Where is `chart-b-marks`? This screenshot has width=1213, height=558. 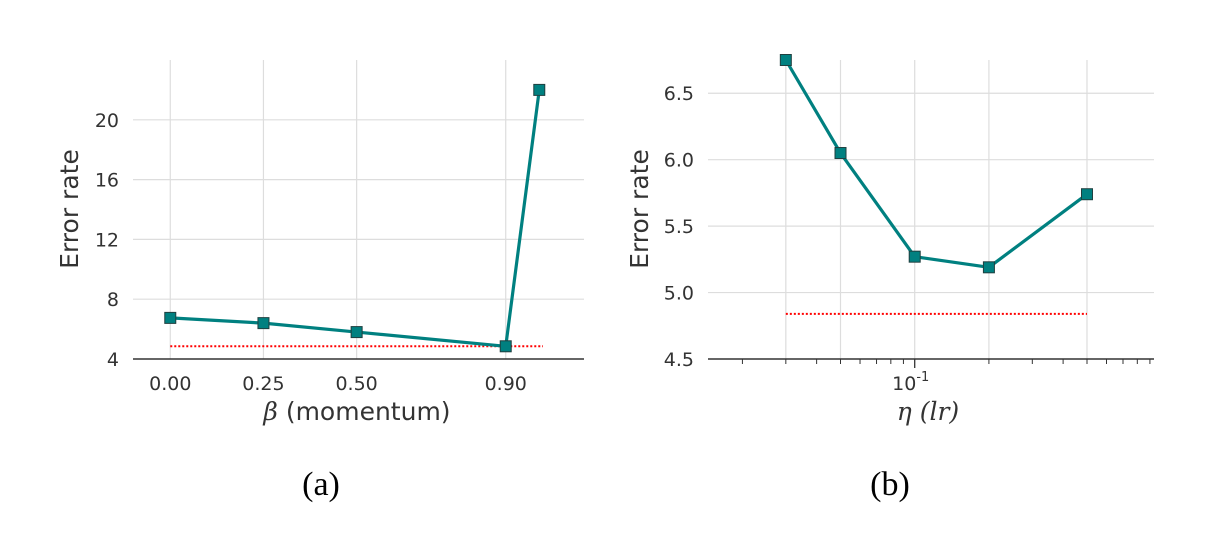 chart-b-marks is located at coordinates (936, 184).